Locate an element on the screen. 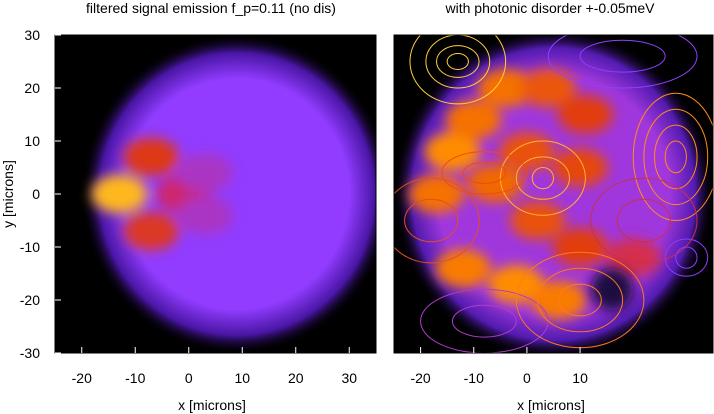 This screenshot has width=714, height=414. left-xlabel: x [microns] is located at coordinates (212, 405).